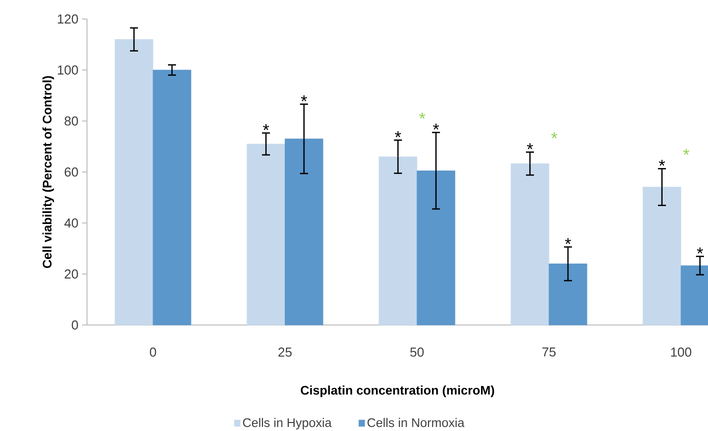 This screenshot has height=431, width=708. What do you see at coordinates (48, 172) in the screenshot?
I see `y-axis-title: Cell viability (Percent of Control)` at bounding box center [48, 172].